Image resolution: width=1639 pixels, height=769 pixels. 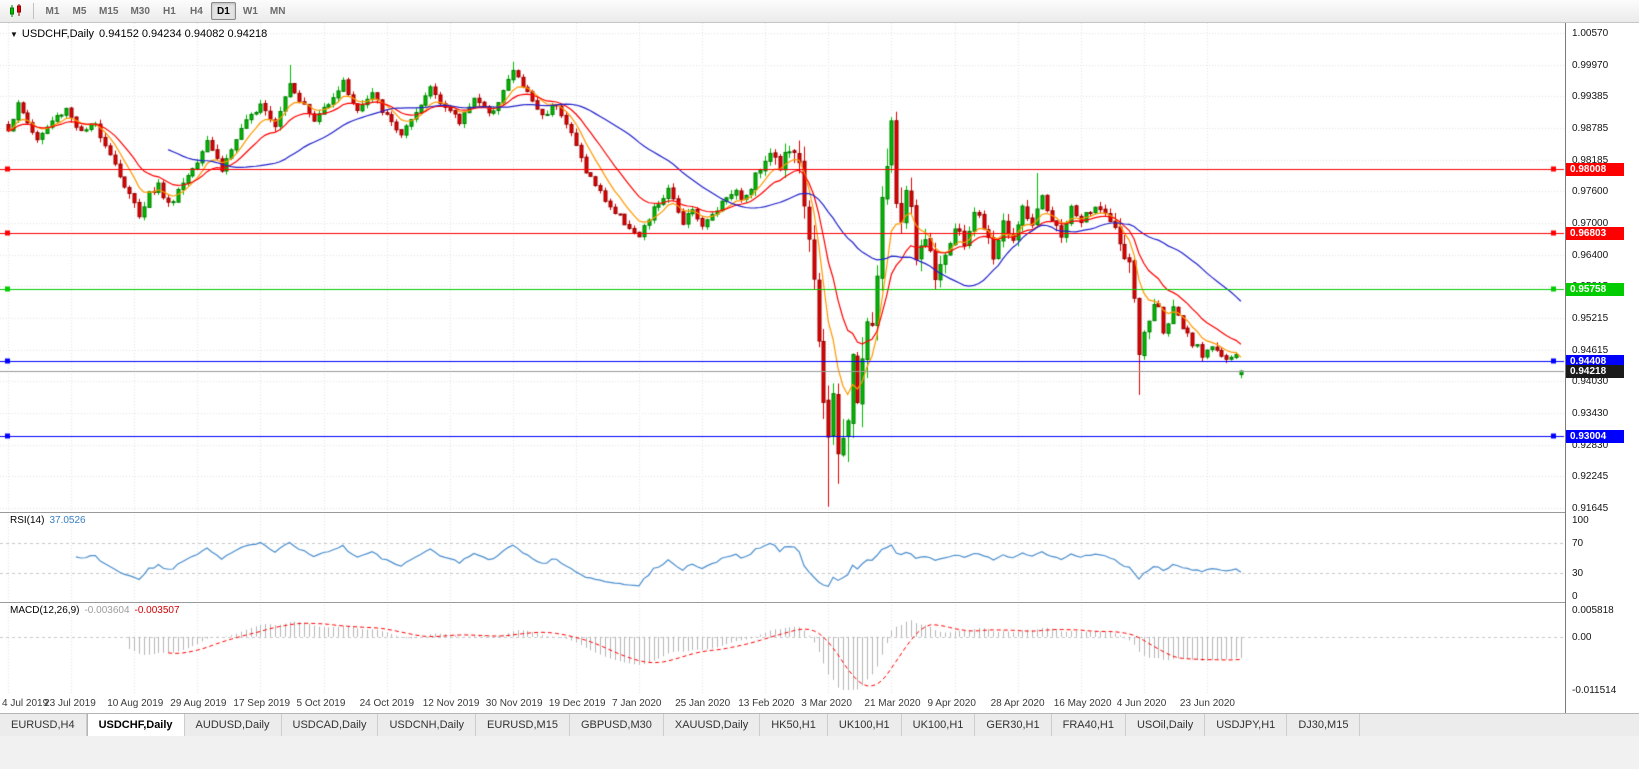 I want to click on price-axis-label: 0.93430, so click(x=1590, y=413).